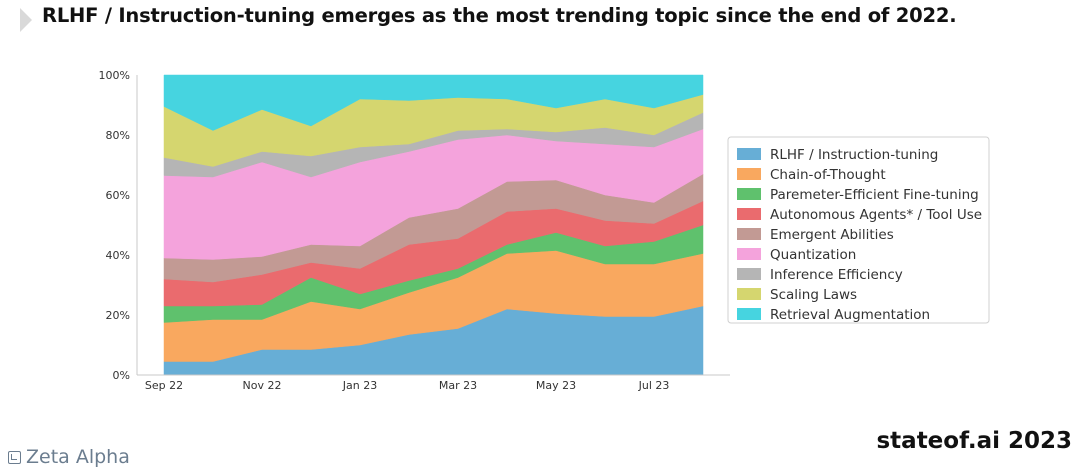 This screenshot has width=1080, height=472. I want to click on legend-swatch-autonomous-agents-tool-use, so click(749, 214).